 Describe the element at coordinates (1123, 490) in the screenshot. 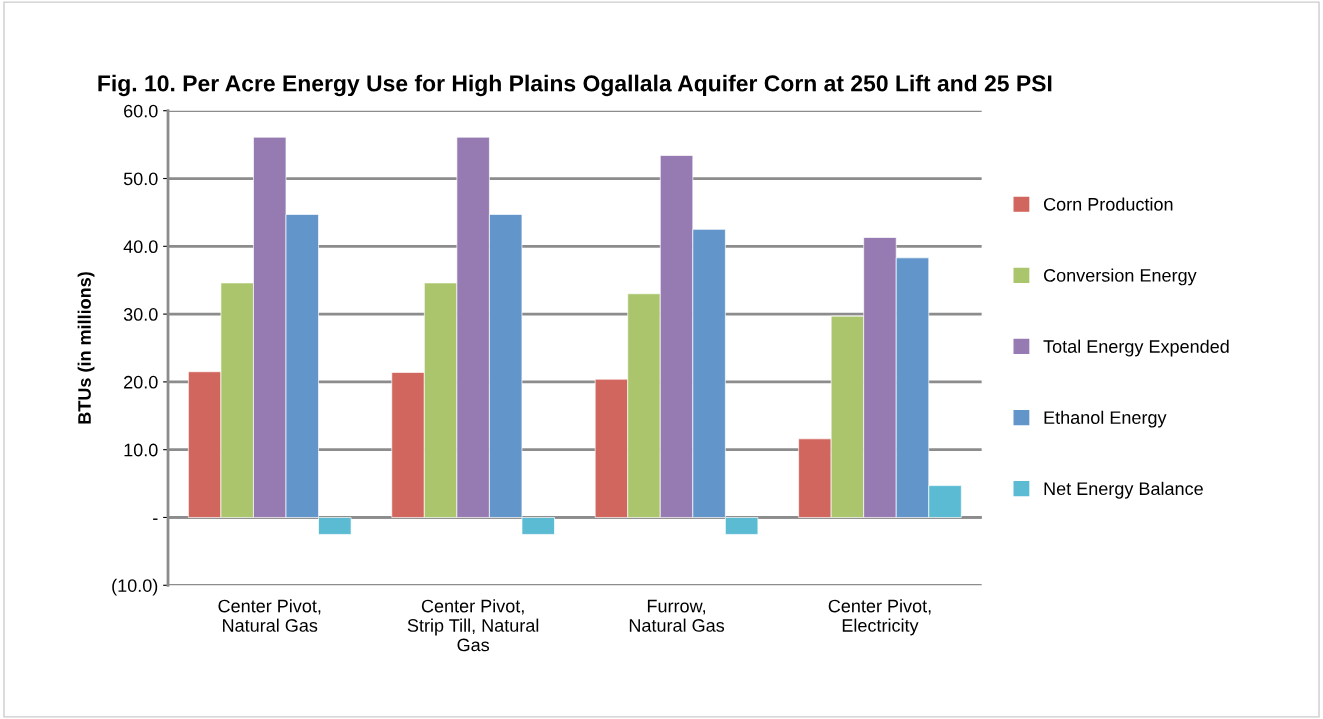

I see `legend-label: Net Energy Balance` at that location.